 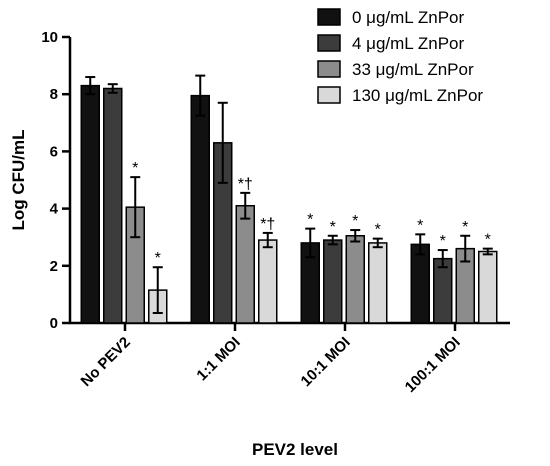 What do you see at coordinates (18, 179) in the screenshot?
I see `y-axis-title: Log CFU/mL` at bounding box center [18, 179].